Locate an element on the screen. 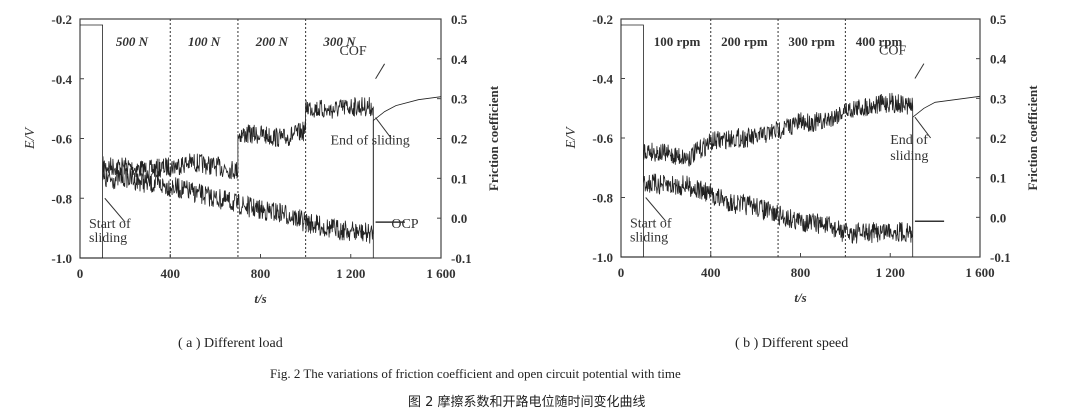 Image resolution: width=1085 pixels, height=417 pixels. region-label: 100 N is located at coordinates (204, 41).